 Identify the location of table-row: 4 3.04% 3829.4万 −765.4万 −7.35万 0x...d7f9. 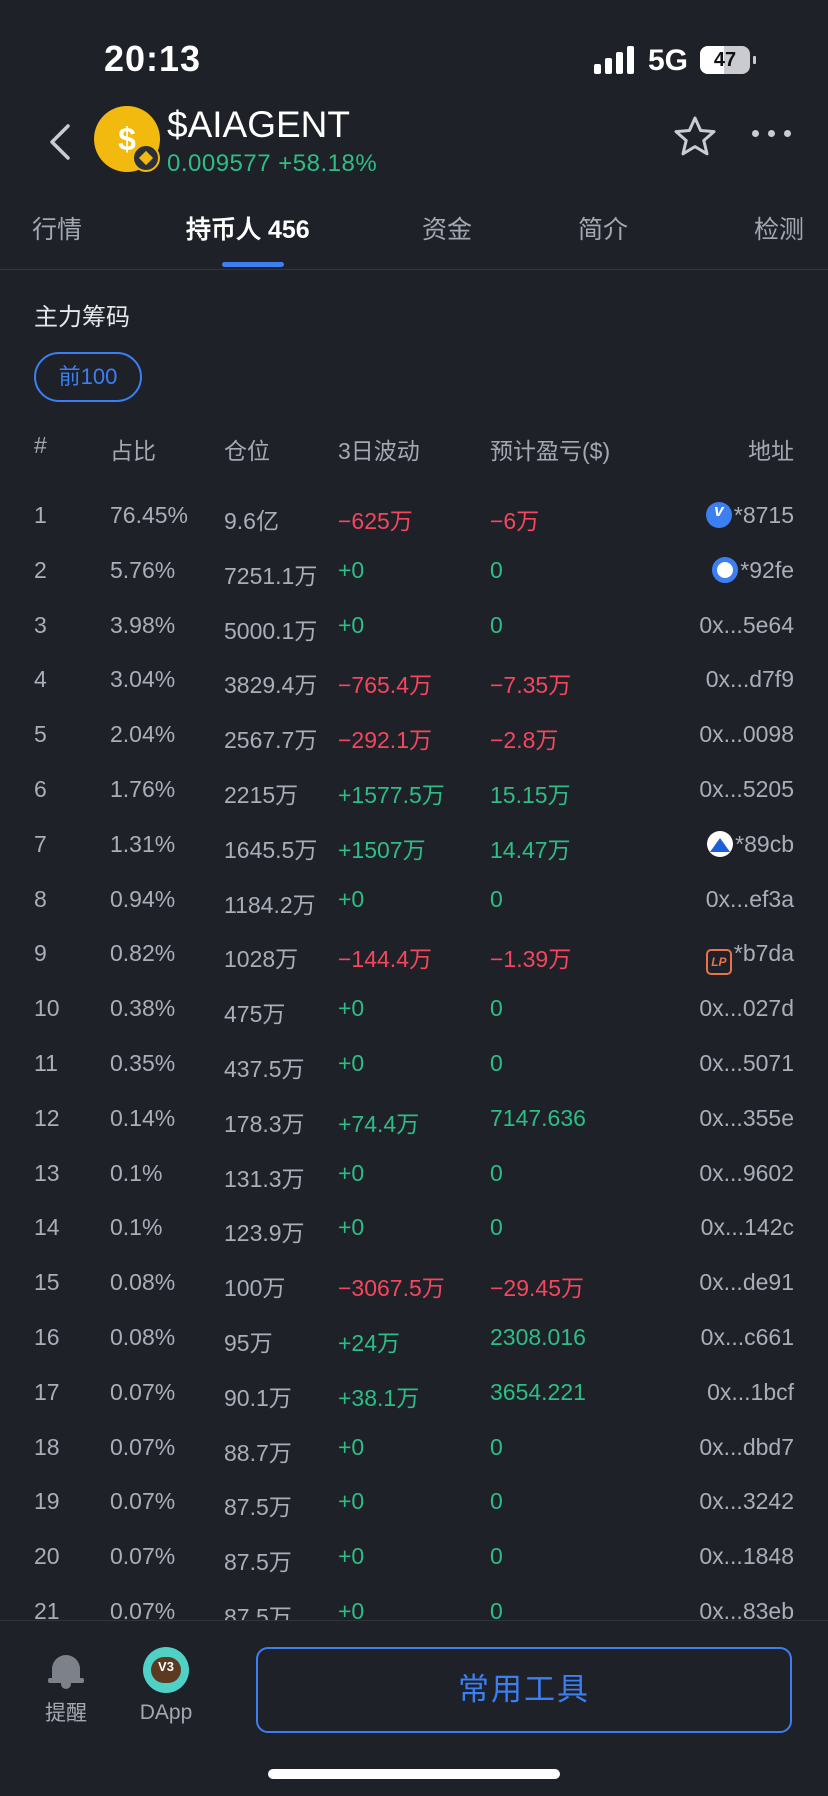
(414, 681).